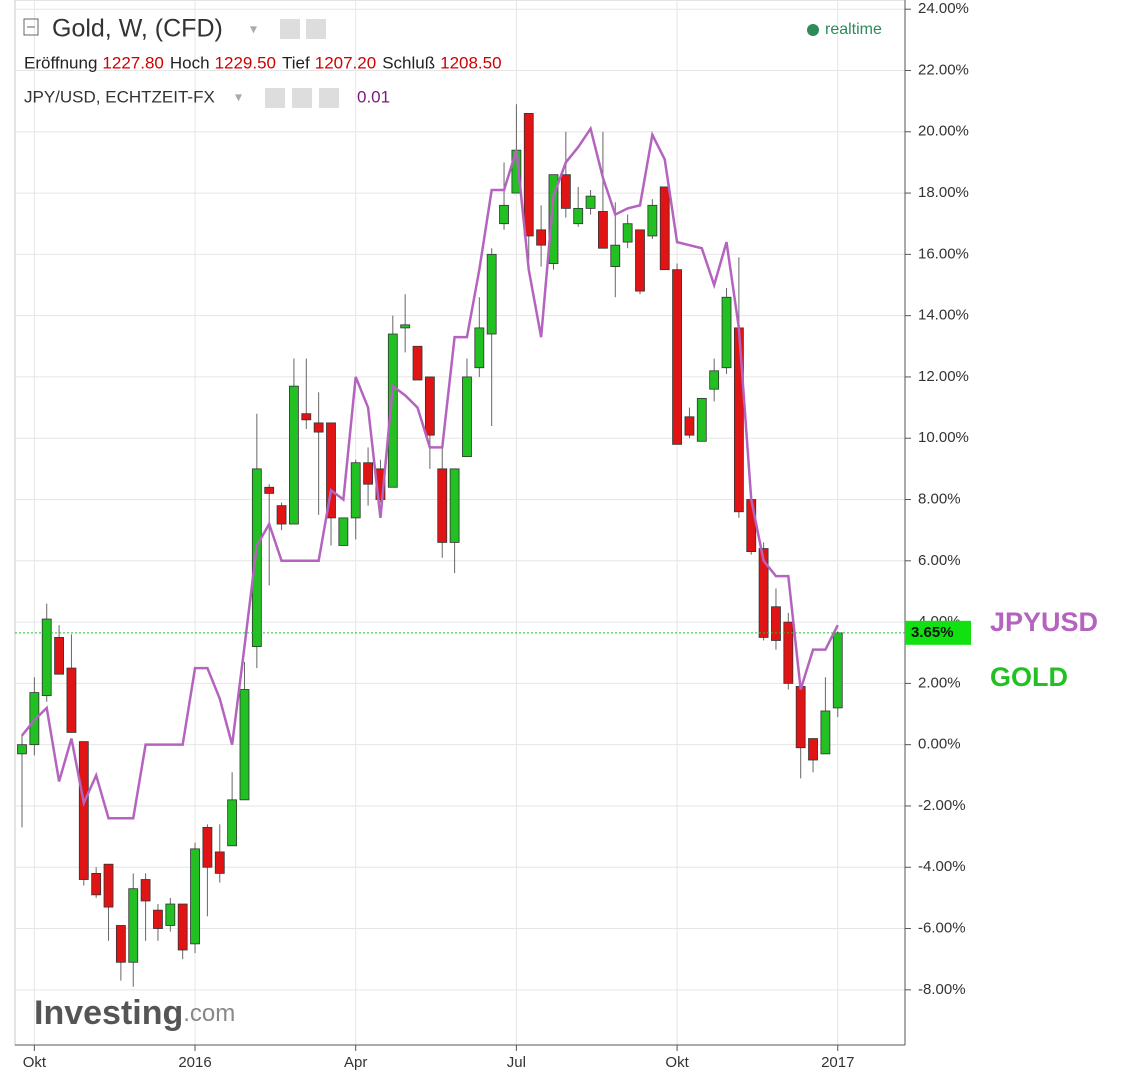 Image resolution: width=1142 pixels, height=1080 pixels. What do you see at coordinates (943, 69) in the screenshot?
I see `y-tick-label: 22.00%` at bounding box center [943, 69].